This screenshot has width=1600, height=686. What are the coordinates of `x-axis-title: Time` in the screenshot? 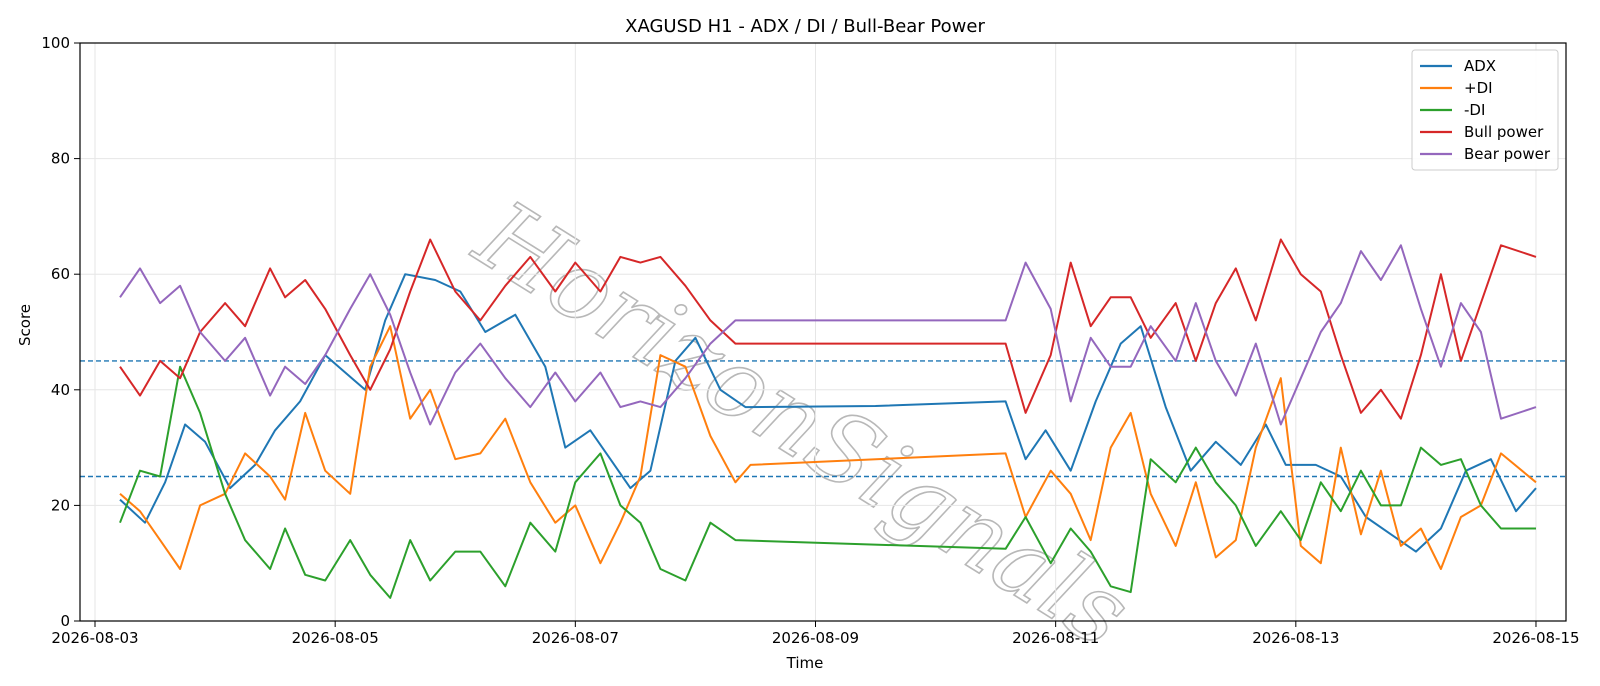 It's located at (805, 663).